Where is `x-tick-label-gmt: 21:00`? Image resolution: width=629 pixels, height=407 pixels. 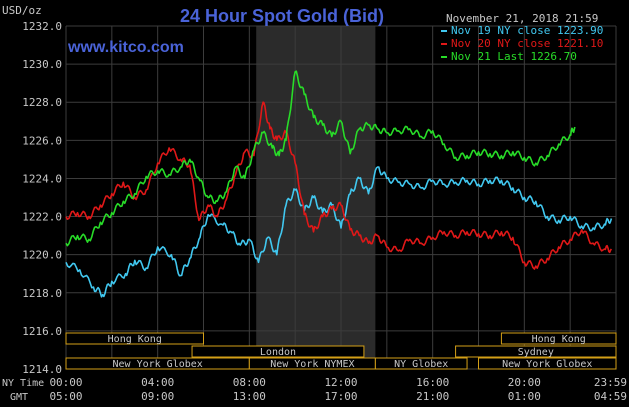
x-tick-label-gmt: 21:00 is located at coordinates (432, 396).